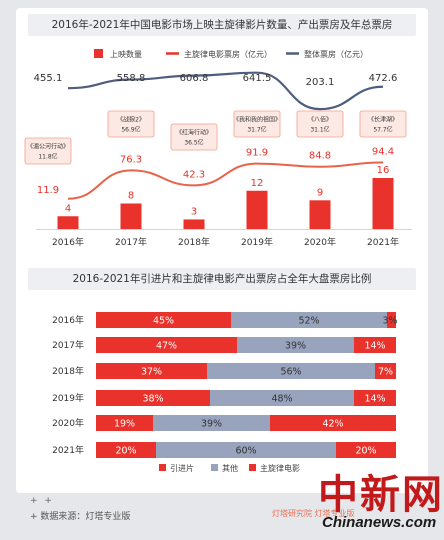 This screenshot has width=444, height=540. Describe the element at coordinates (280, 468) in the screenshot. I see `legend2-label: 主旋律电影` at that location.